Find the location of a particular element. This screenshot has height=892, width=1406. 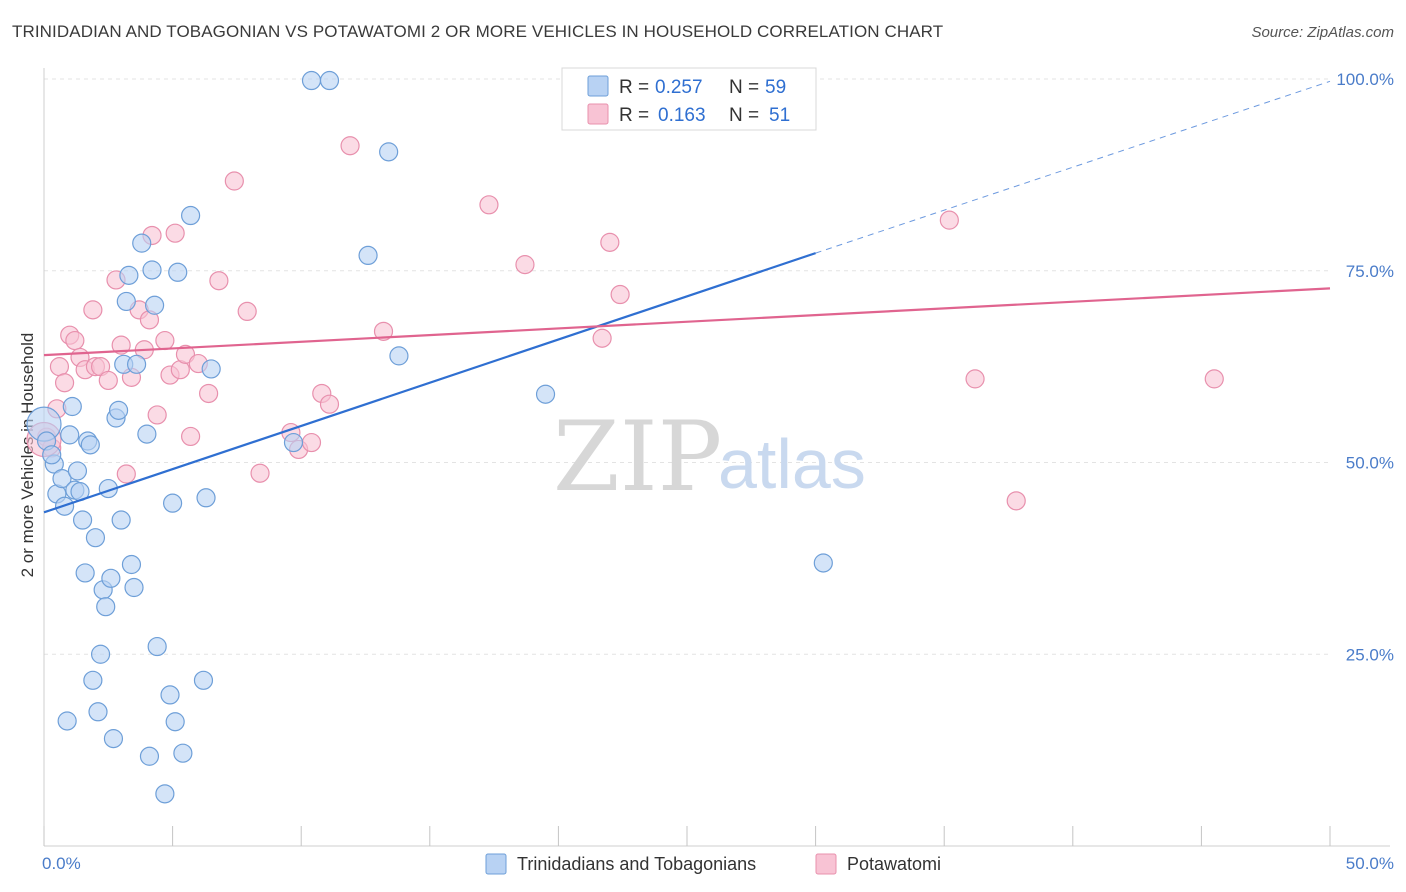

bottom-legend-swatch-pink is located at coordinates (826, 864).